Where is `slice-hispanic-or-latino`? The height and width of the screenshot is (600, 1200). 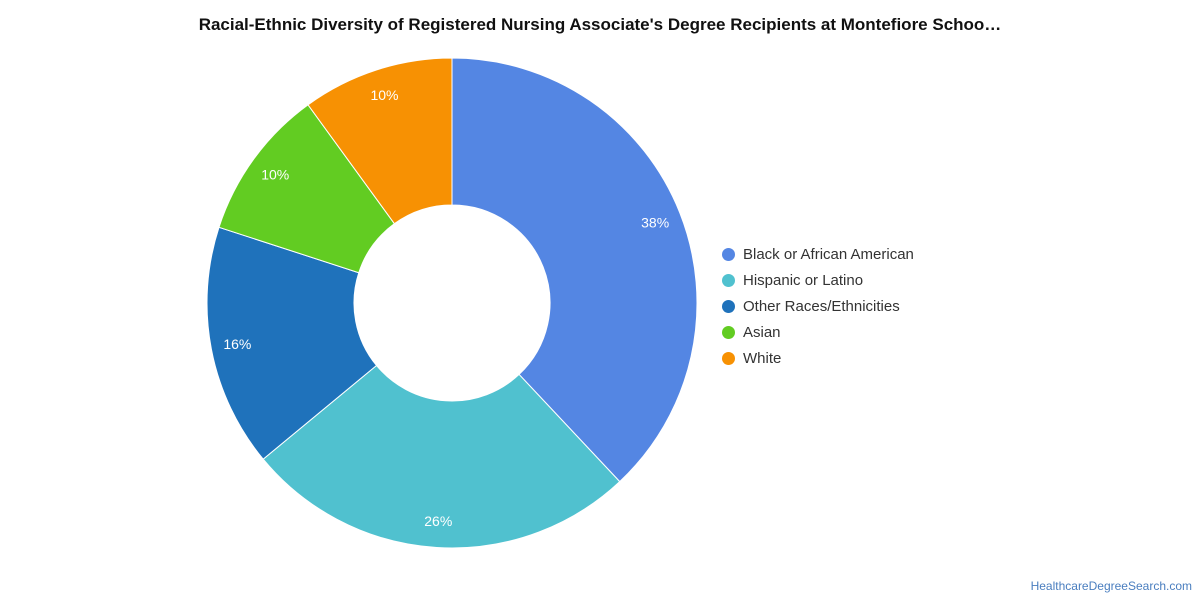
slice-hispanic-or-latino is located at coordinates (441, 456).